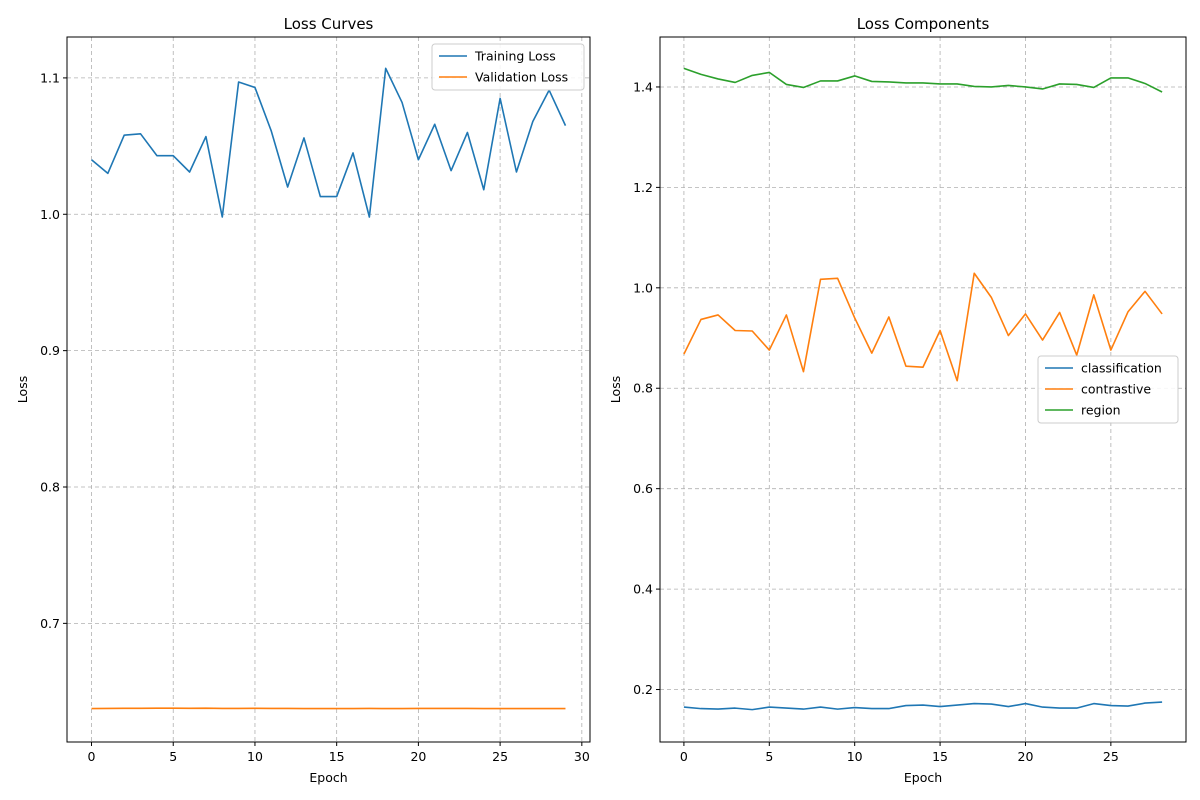 The image size is (1200, 800). I want to click on y-tick-label: 0.6, so click(643, 488).